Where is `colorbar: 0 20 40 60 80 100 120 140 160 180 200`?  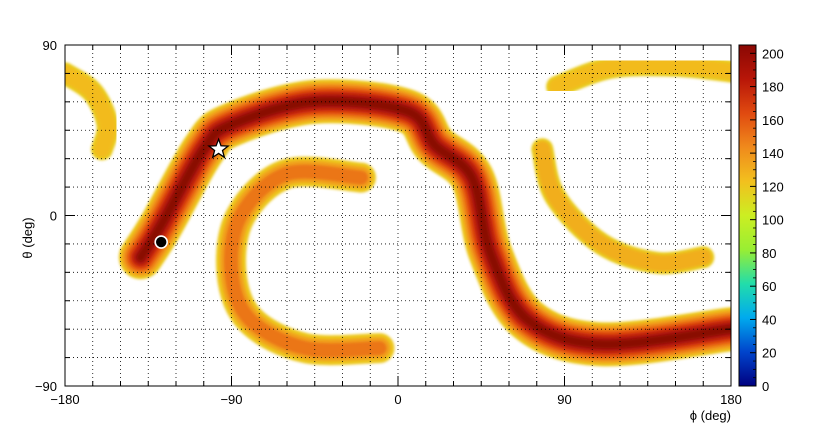
colorbar: 0 20 40 60 80 100 120 140 160 180 200 is located at coordinates (761, 219).